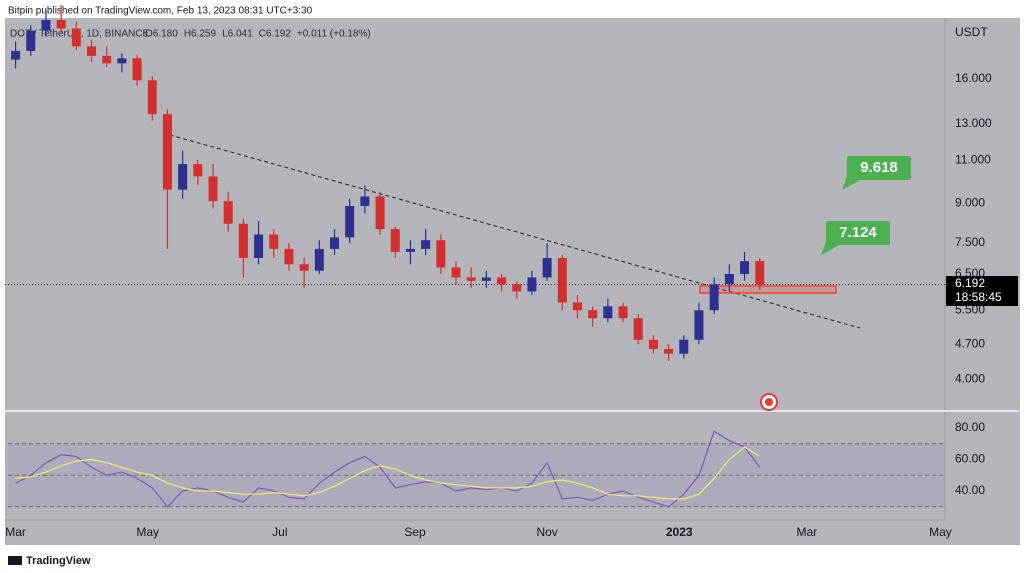 Image resolution: width=1024 pixels, height=573 pixels. I want to click on countdown: 18:58:45, so click(978, 297).